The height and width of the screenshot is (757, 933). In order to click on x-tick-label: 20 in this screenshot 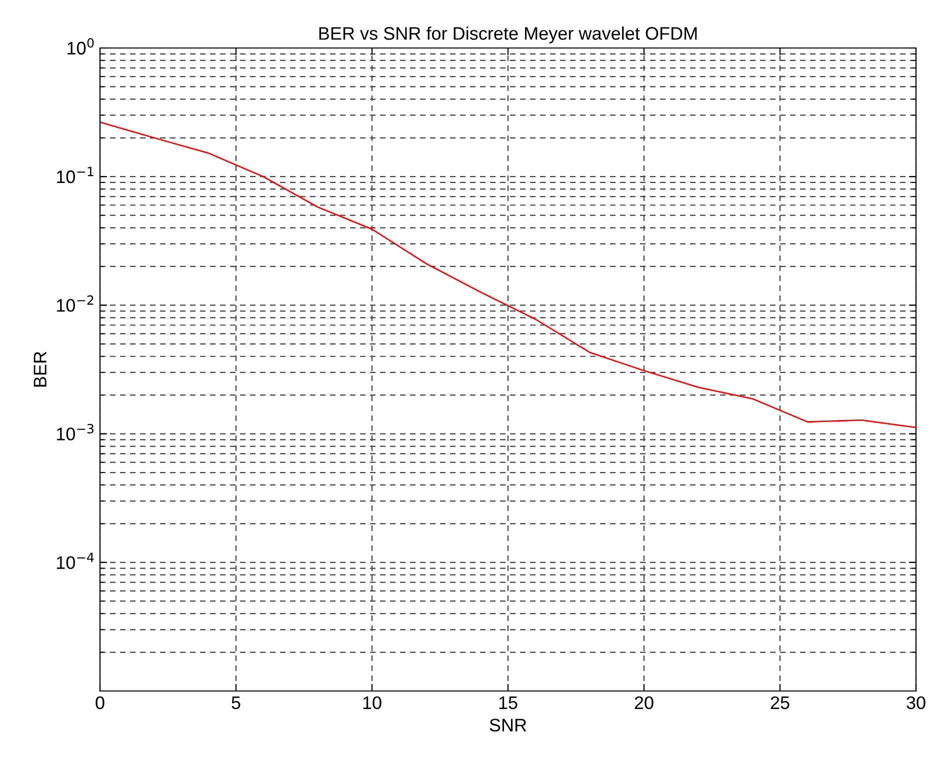, I will do `click(644, 703)`.